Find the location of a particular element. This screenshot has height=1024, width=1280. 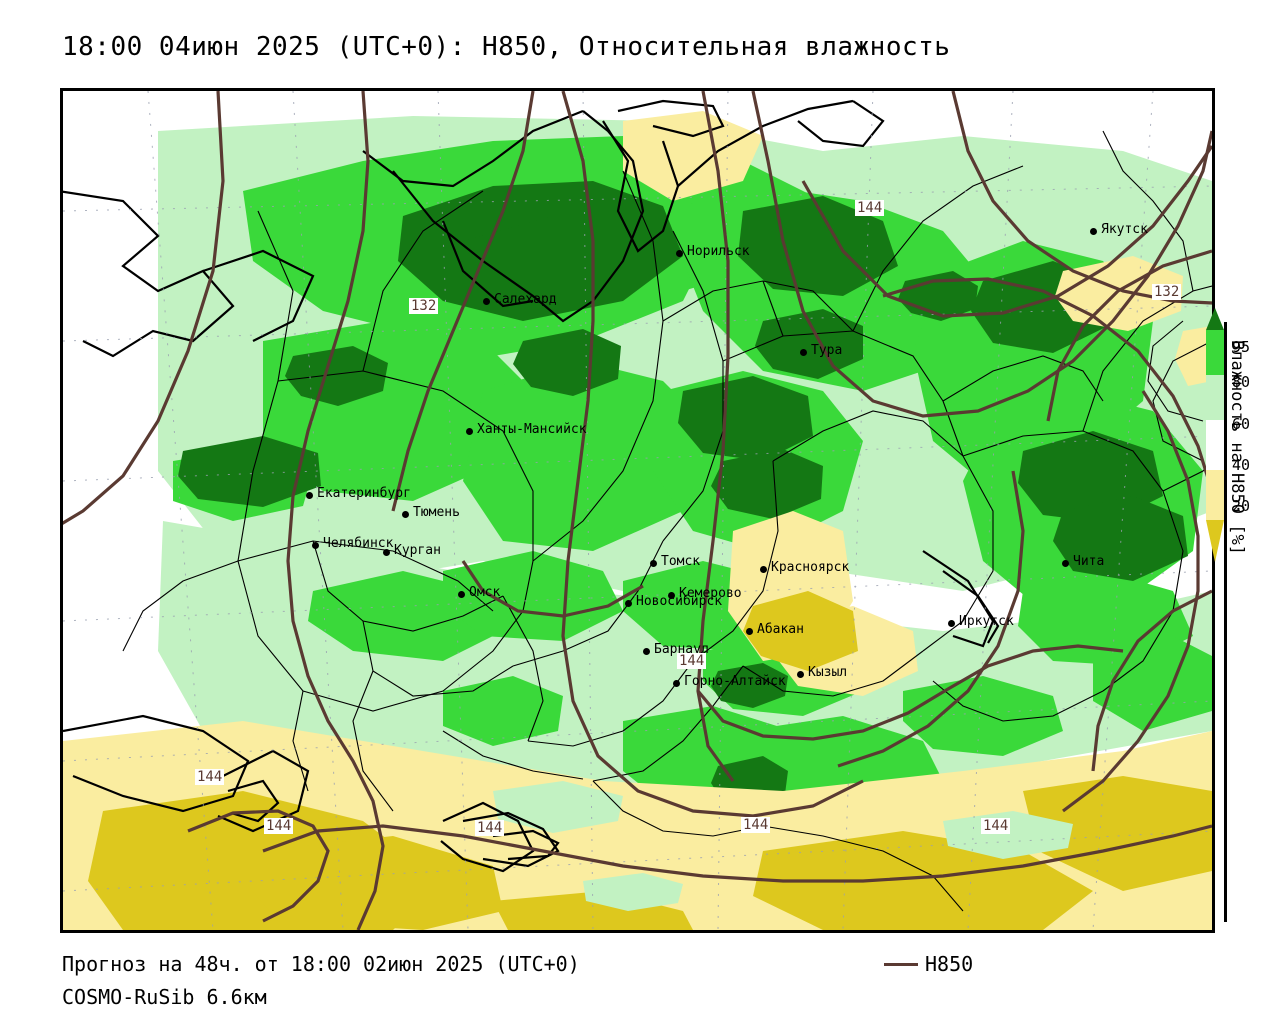

h850-line-swatch-icon is located at coordinates (901, 964).